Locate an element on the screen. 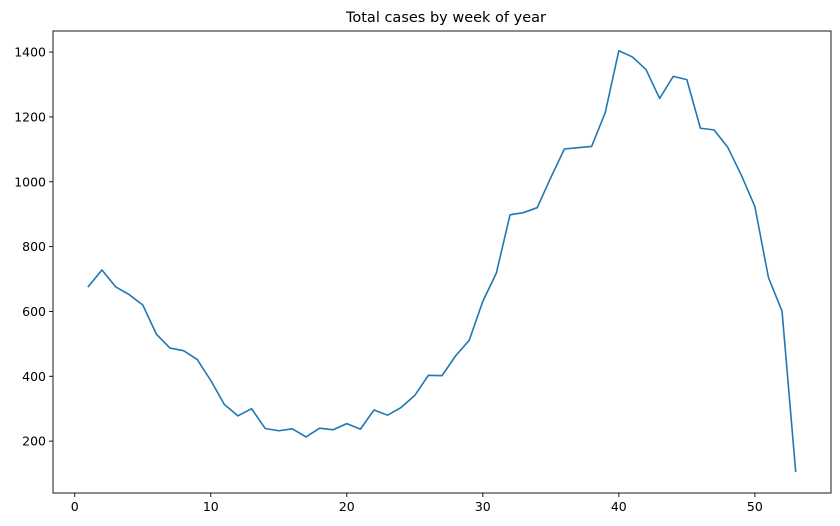 The image size is (840, 526). x-tick-label: 20 is located at coordinates (347, 506).